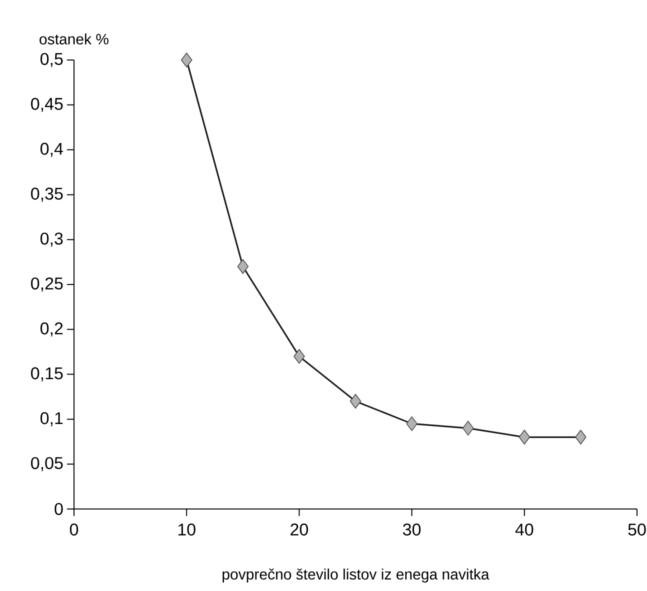 This screenshot has height=591, width=647. I want to click on y-tick-label: 0,15, so click(47, 374).